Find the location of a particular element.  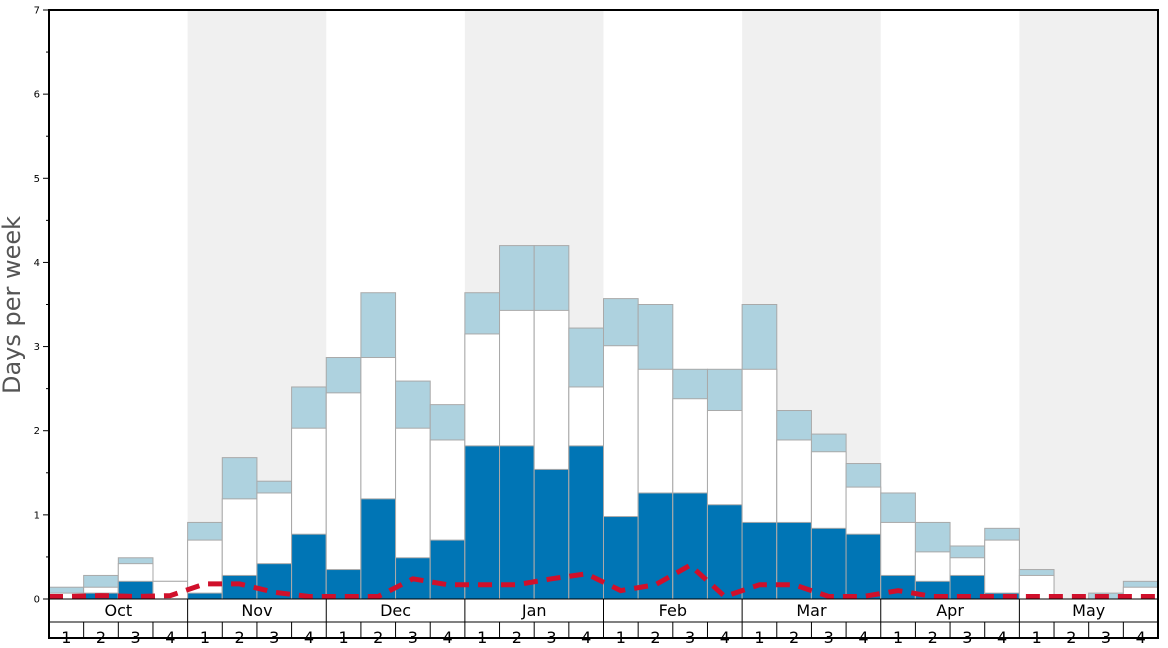

month-label-jan: Jan is located at coordinates (534, 610).